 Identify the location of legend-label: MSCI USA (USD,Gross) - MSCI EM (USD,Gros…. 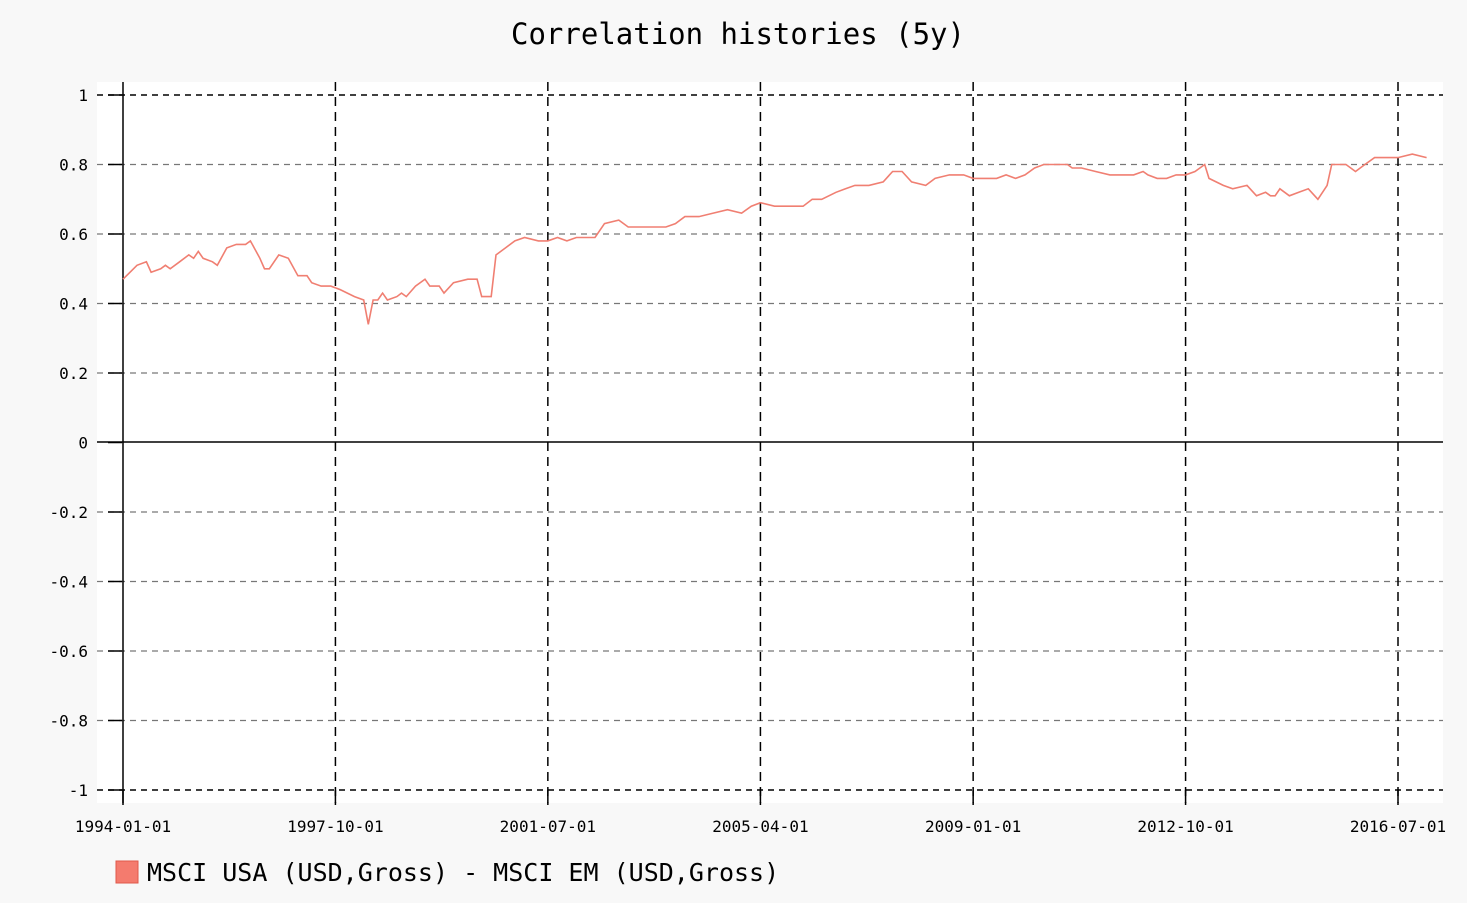
(463, 872).